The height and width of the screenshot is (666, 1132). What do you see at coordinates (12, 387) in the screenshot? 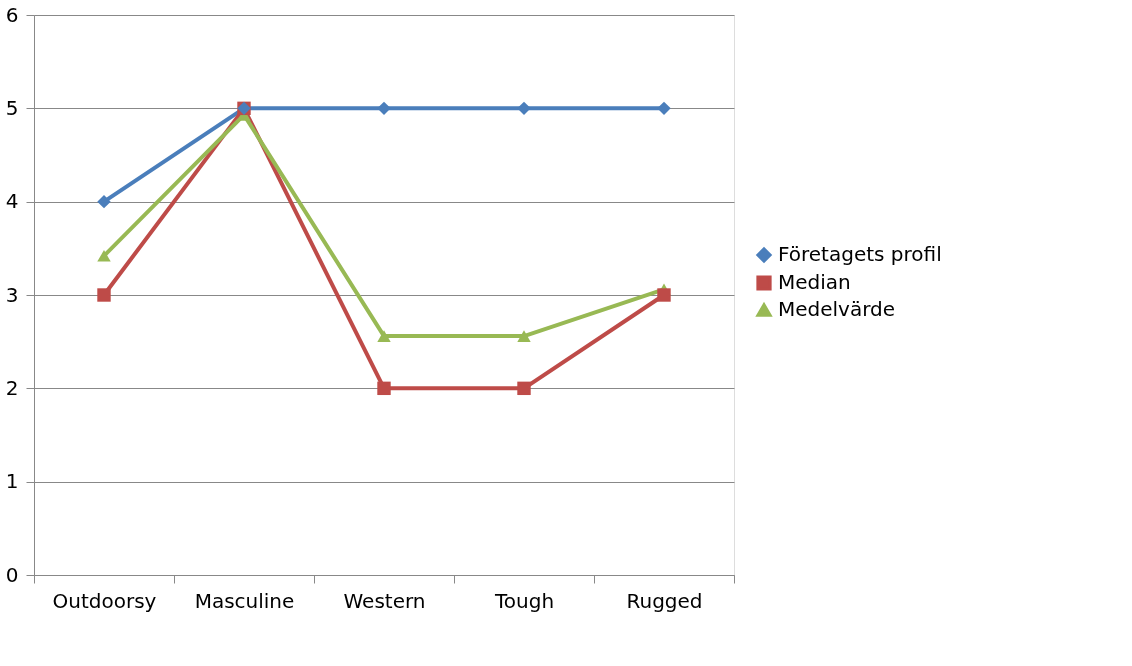
I see `y-tick-label: 2` at bounding box center [12, 387].